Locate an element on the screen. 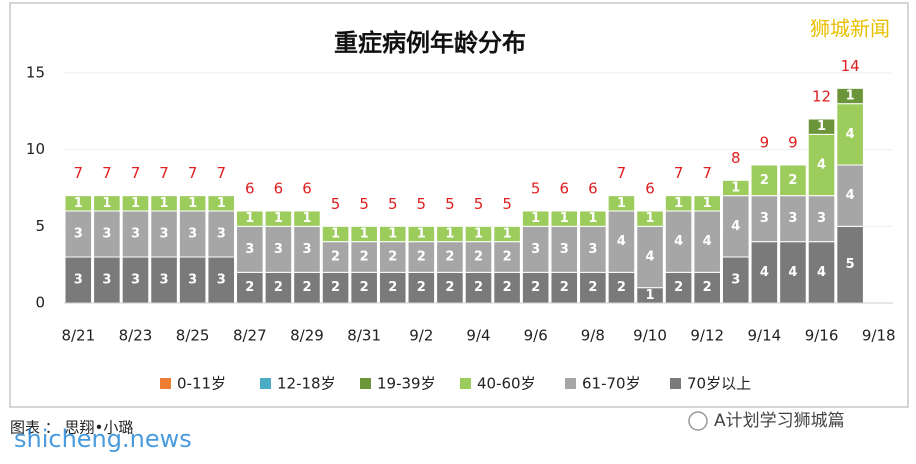 The width and height of the screenshot is (916, 464). x-tick-label: 8/23 is located at coordinates (136, 336).